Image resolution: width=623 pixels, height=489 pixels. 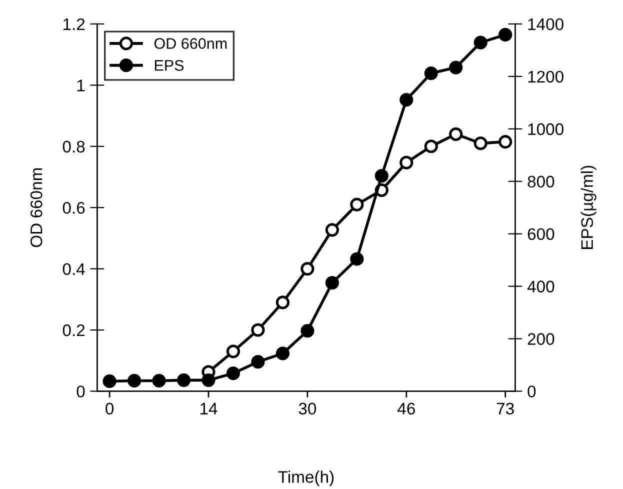 I want to click on x-axis-title: Time(h), so click(x=306, y=478).